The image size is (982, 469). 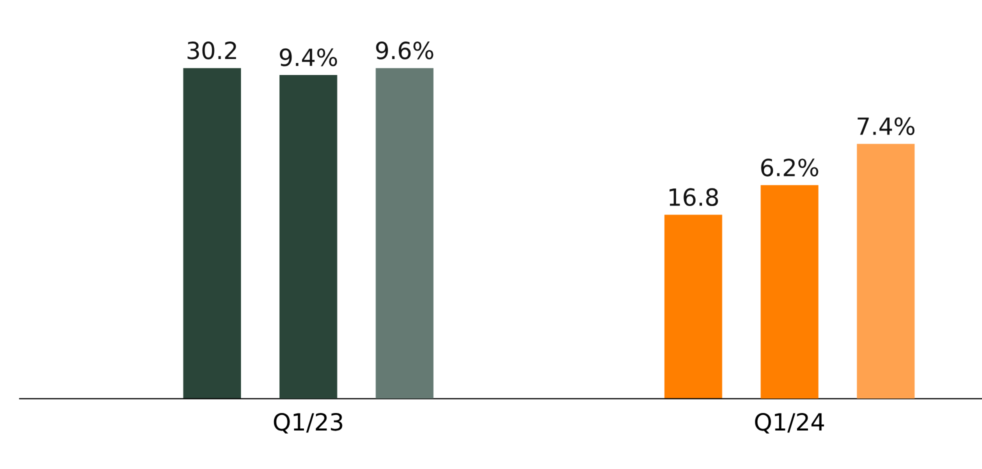 I want to click on data-label: 6.2%, so click(x=789, y=167).